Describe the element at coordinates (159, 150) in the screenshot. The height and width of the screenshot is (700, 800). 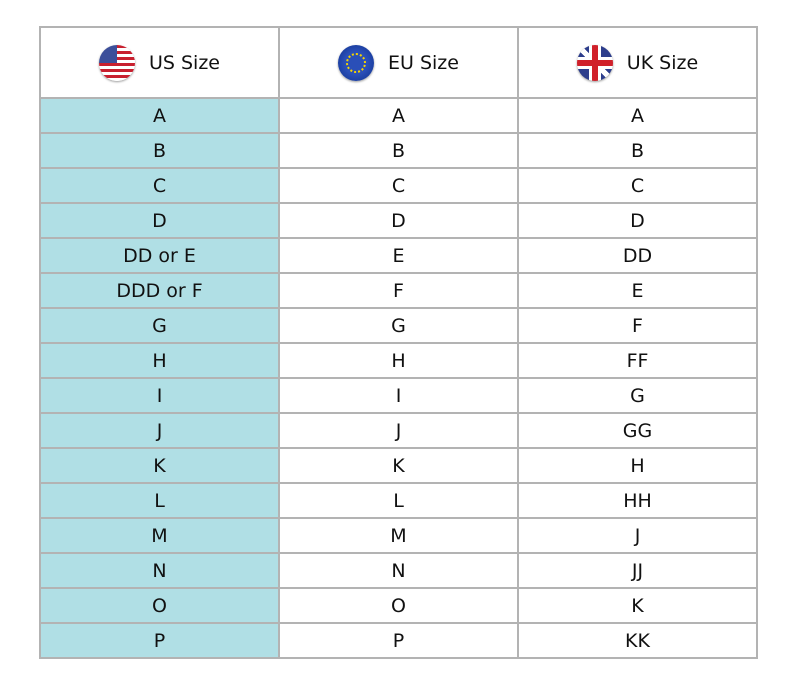
I see `us-size-cell: B` at that location.